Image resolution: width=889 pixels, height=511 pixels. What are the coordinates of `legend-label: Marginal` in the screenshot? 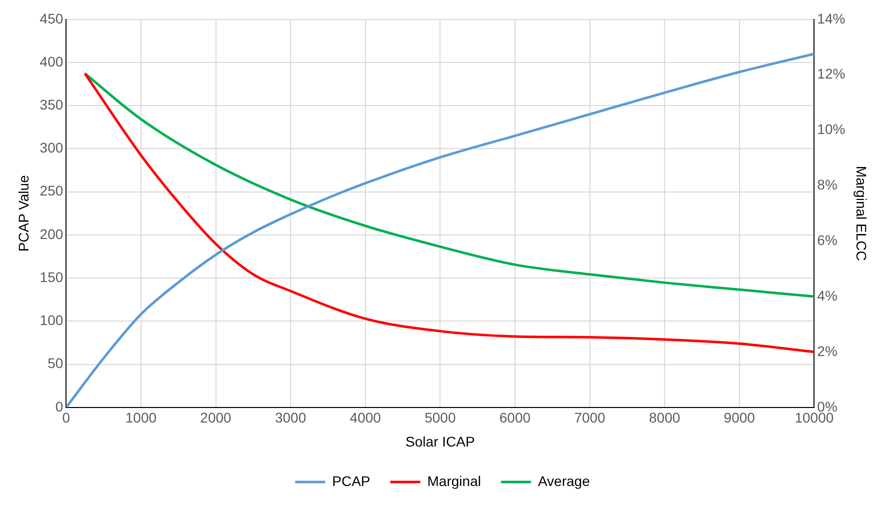 It's located at (454, 480).